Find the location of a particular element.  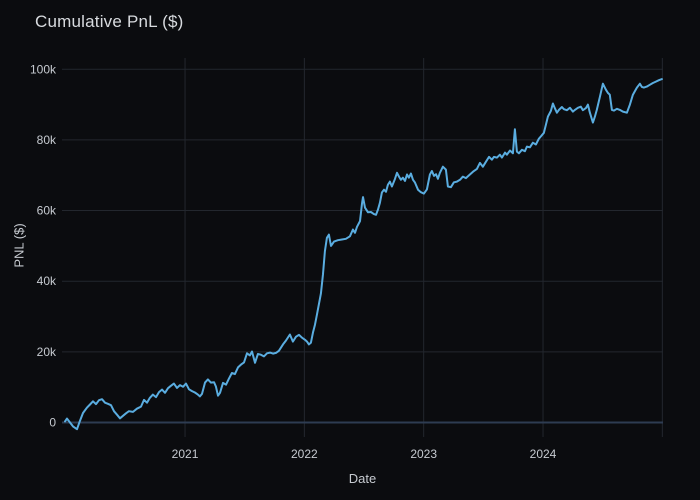

y-tick-label: 0 is located at coordinates (52, 423).